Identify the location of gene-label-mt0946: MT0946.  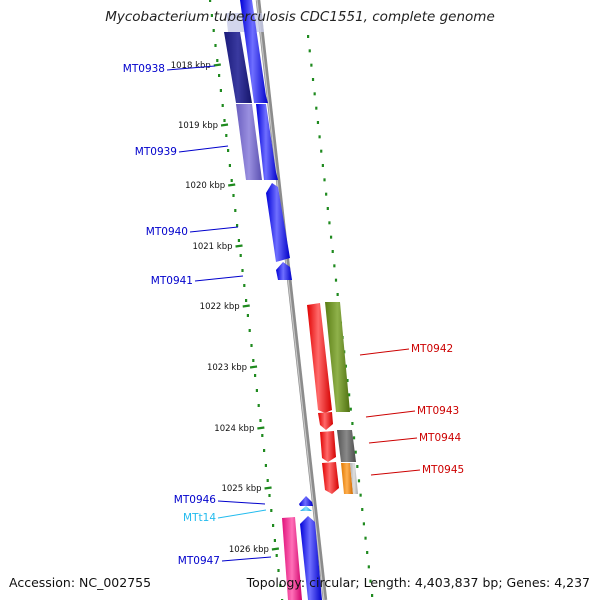
(195, 500).